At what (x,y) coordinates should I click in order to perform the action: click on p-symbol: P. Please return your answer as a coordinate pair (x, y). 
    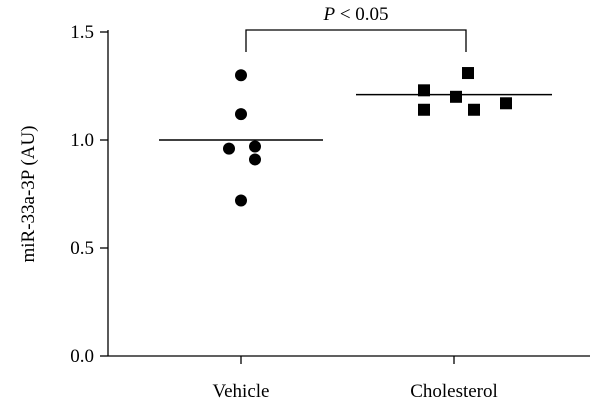
    Looking at the image, I should click on (328, 14).